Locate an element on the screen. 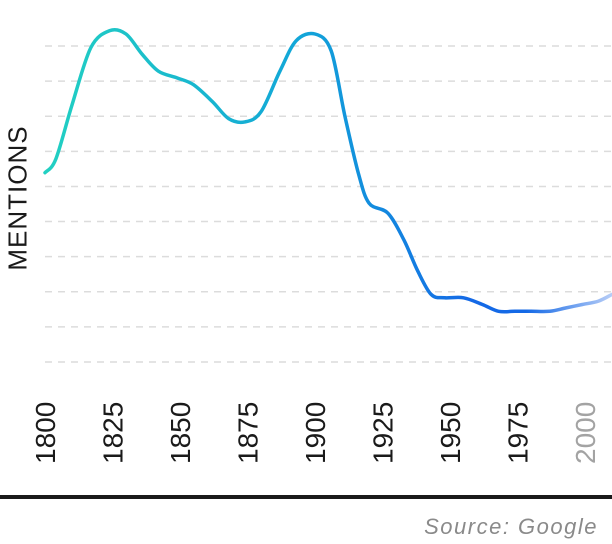 The image size is (612, 544). x-tick-label: 1850 is located at coordinates (180, 433).